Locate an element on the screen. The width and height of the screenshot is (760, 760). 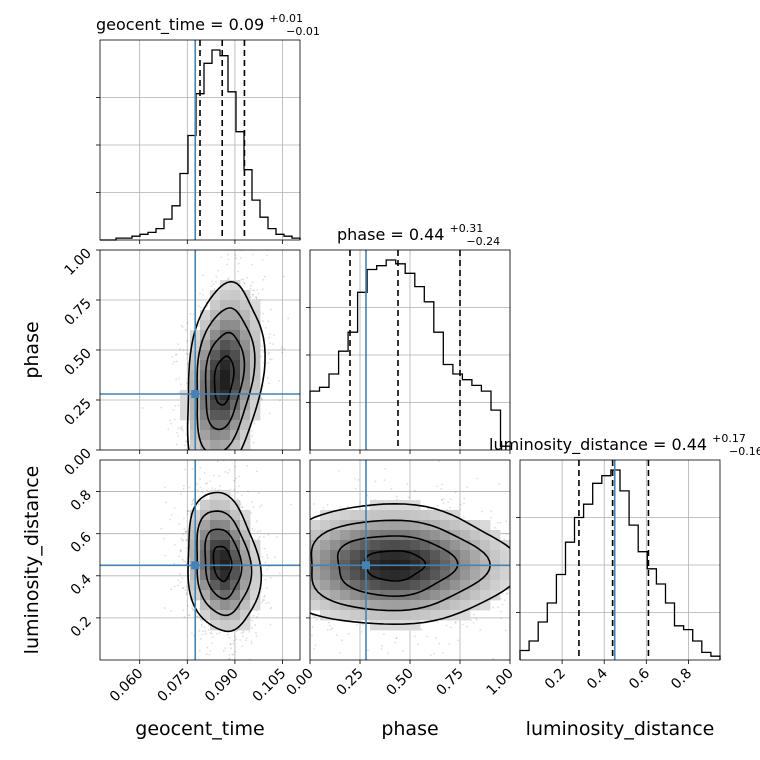
panel-luminosity-distance-vs-geocent-time is located at coordinates (200, 559).